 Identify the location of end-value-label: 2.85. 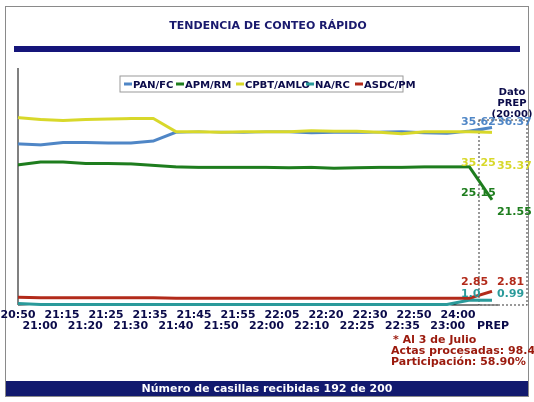
(474, 281).